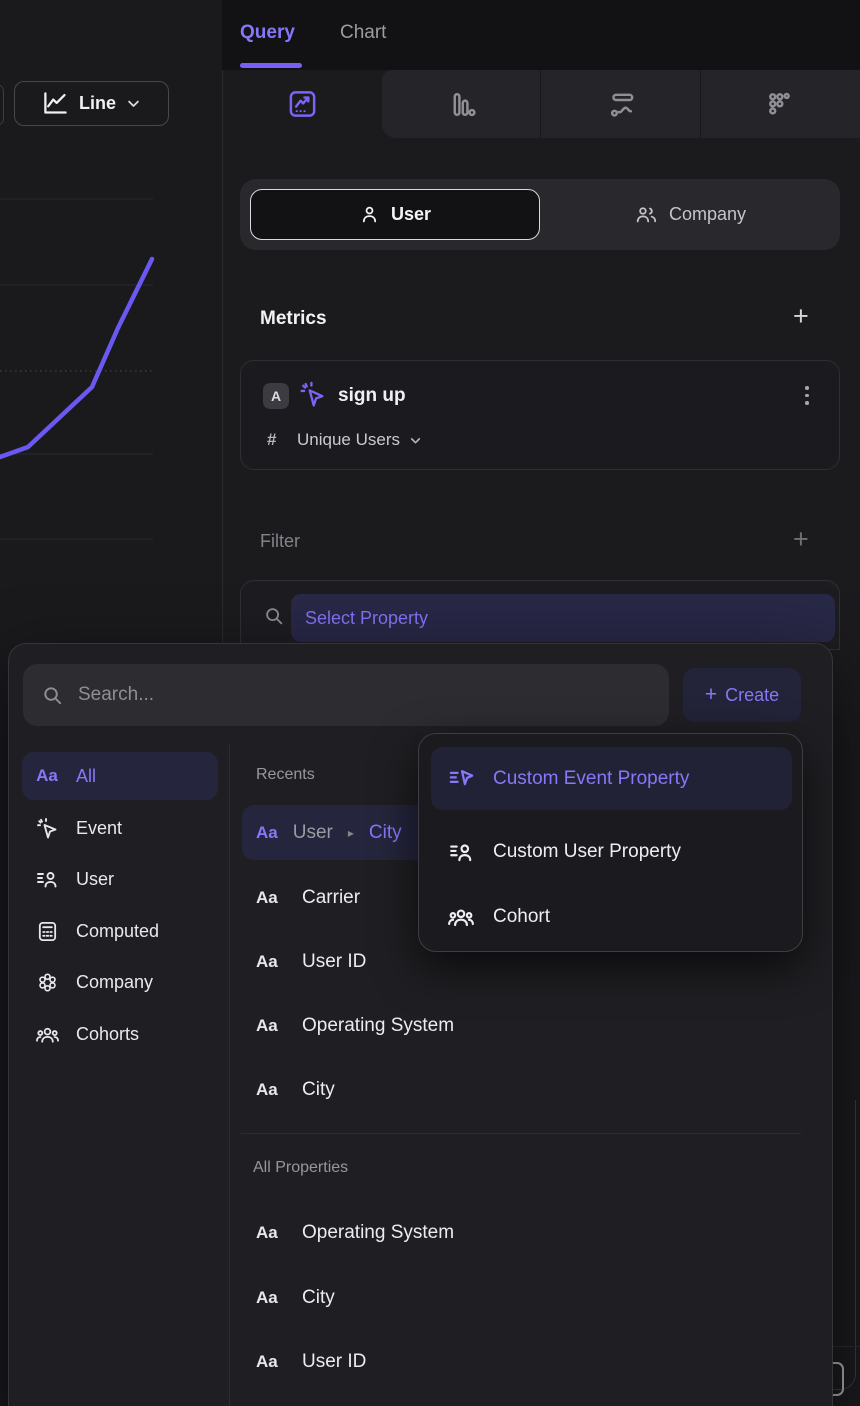  I want to click on category-event: Event, so click(120, 828).